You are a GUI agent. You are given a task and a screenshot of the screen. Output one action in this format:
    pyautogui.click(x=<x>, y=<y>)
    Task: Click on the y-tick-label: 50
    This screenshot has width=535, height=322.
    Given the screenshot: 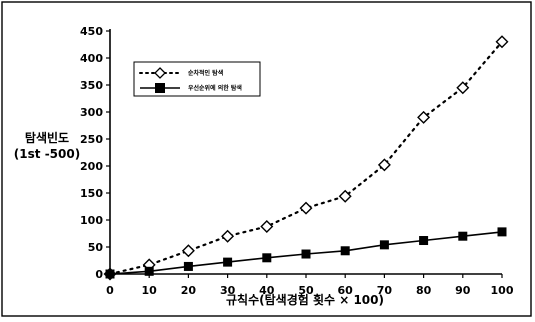 What is the action you would take?
    pyautogui.click(x=96, y=247)
    